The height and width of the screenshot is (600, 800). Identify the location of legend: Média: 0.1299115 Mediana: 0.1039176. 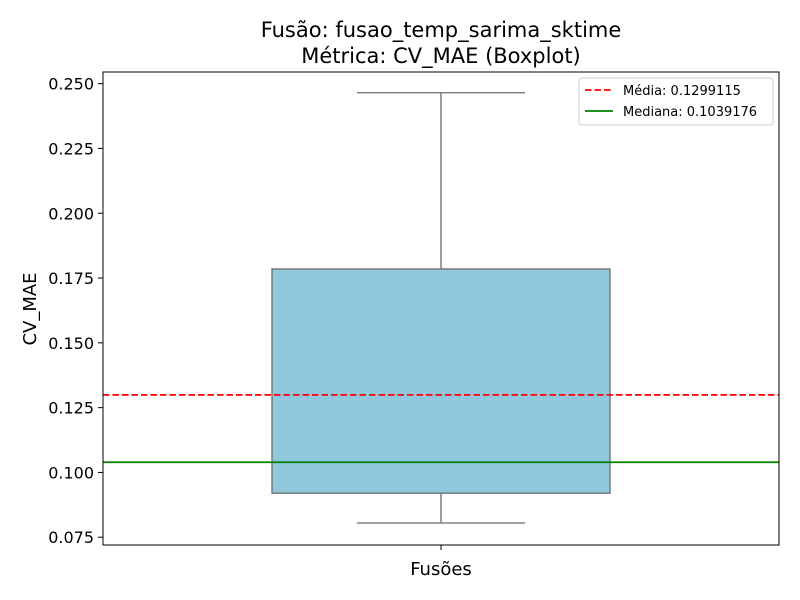
(676, 101).